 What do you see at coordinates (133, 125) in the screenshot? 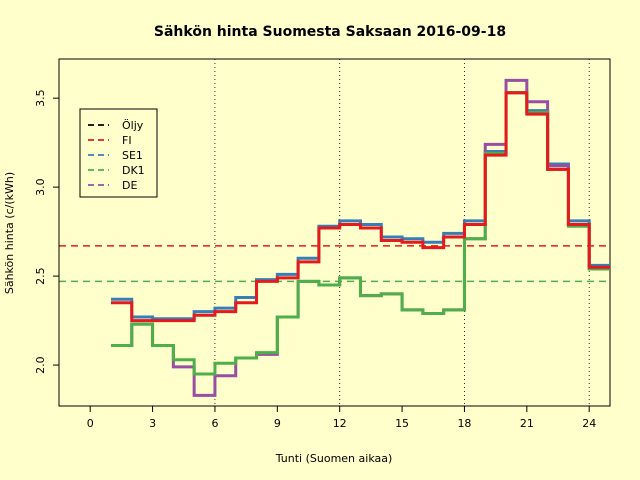
I see `legend-label: Öljy` at bounding box center [133, 125].